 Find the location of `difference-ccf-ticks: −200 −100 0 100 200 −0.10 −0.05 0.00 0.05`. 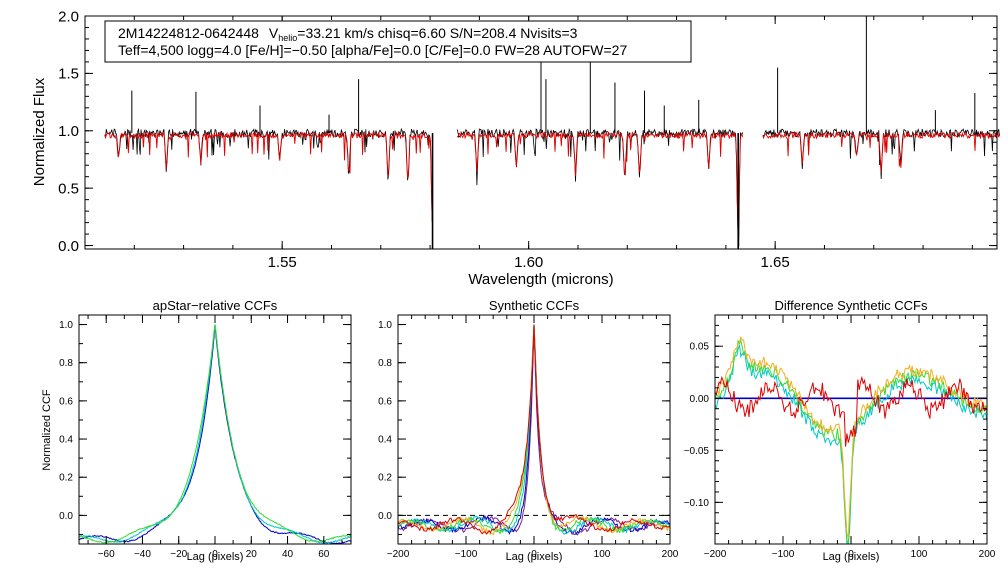

difference-ccf-ticks: −200 −100 0 100 200 −0.10 −0.05 0.00 0.05 is located at coordinates (840, 437).